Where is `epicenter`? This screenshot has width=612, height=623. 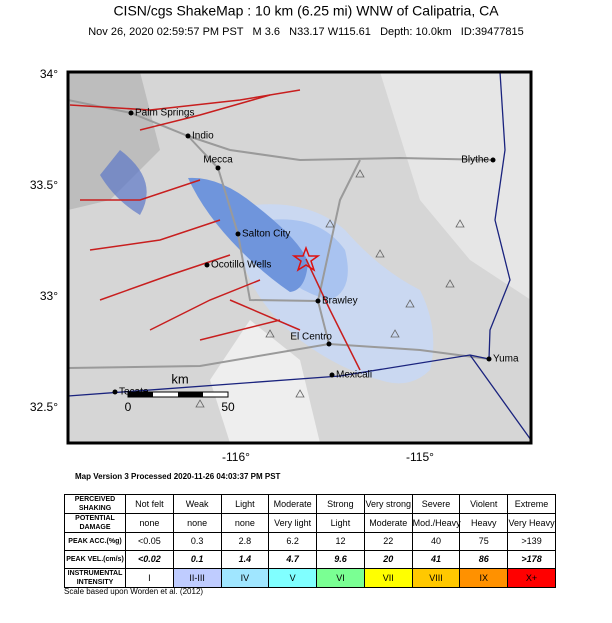 epicenter is located at coordinates (306, 258).